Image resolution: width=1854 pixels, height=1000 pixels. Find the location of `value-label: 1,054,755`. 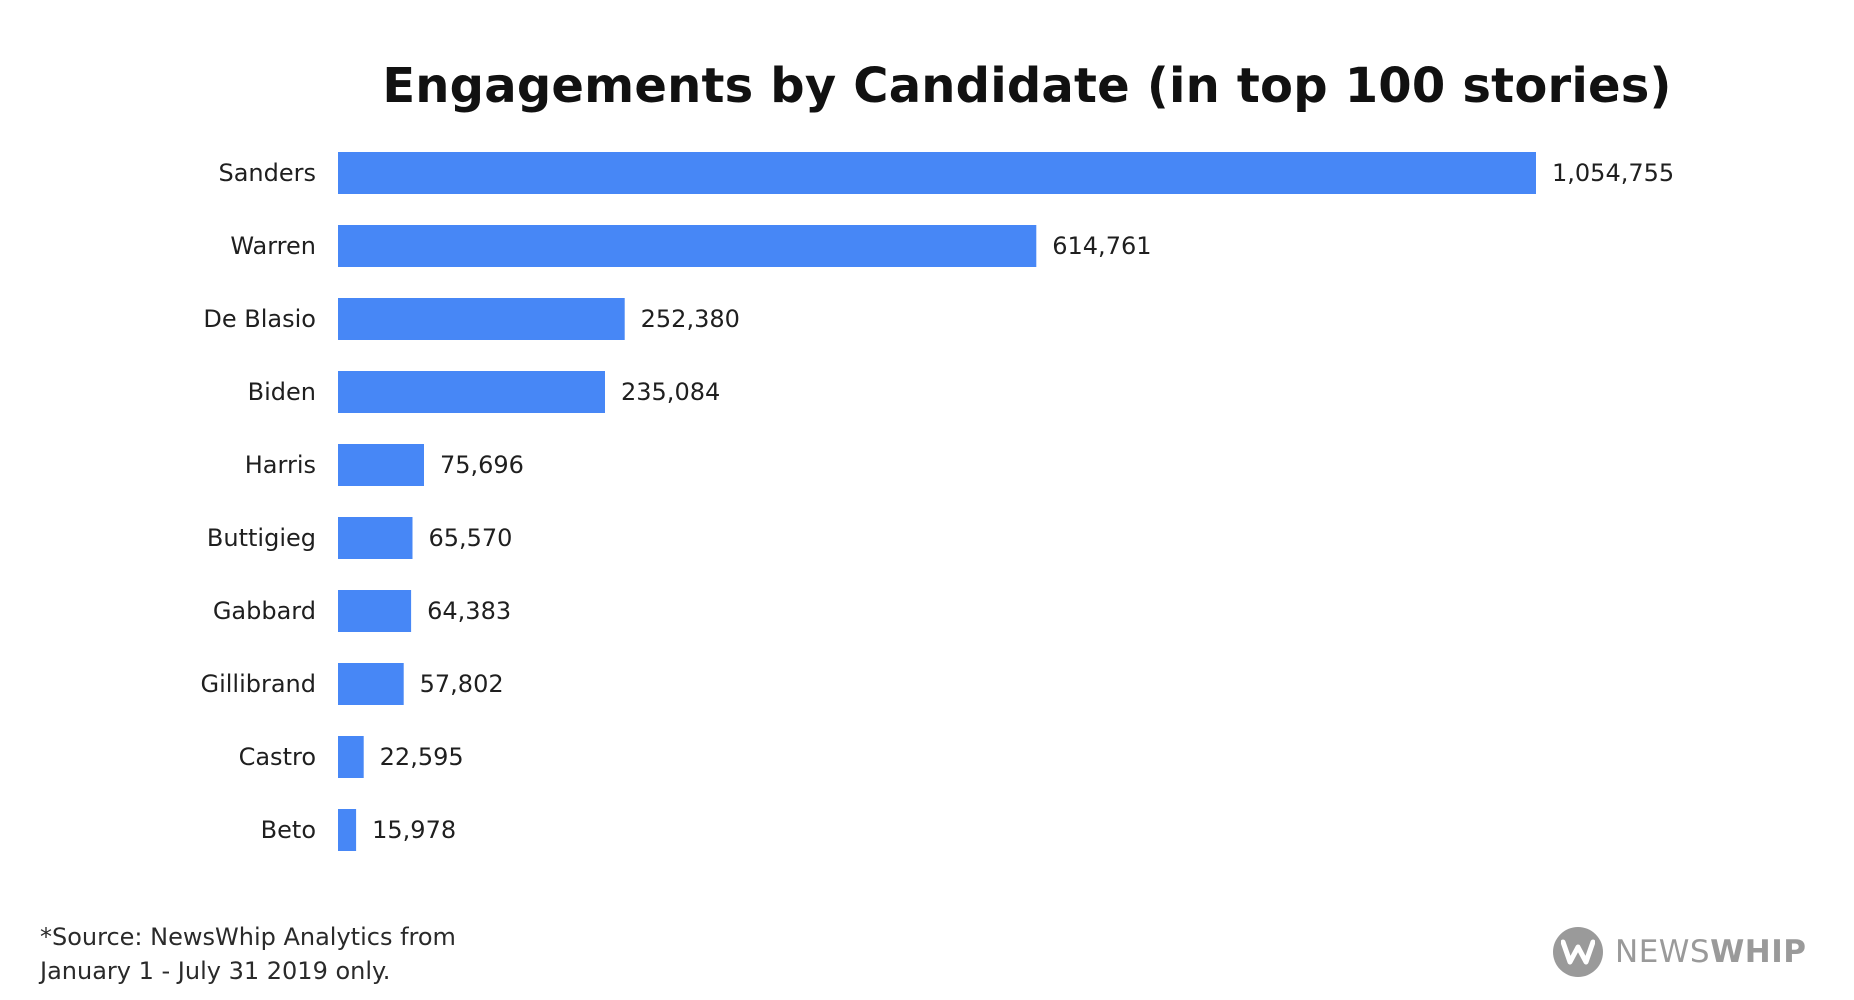

value-label: 1,054,755 is located at coordinates (1613, 173).